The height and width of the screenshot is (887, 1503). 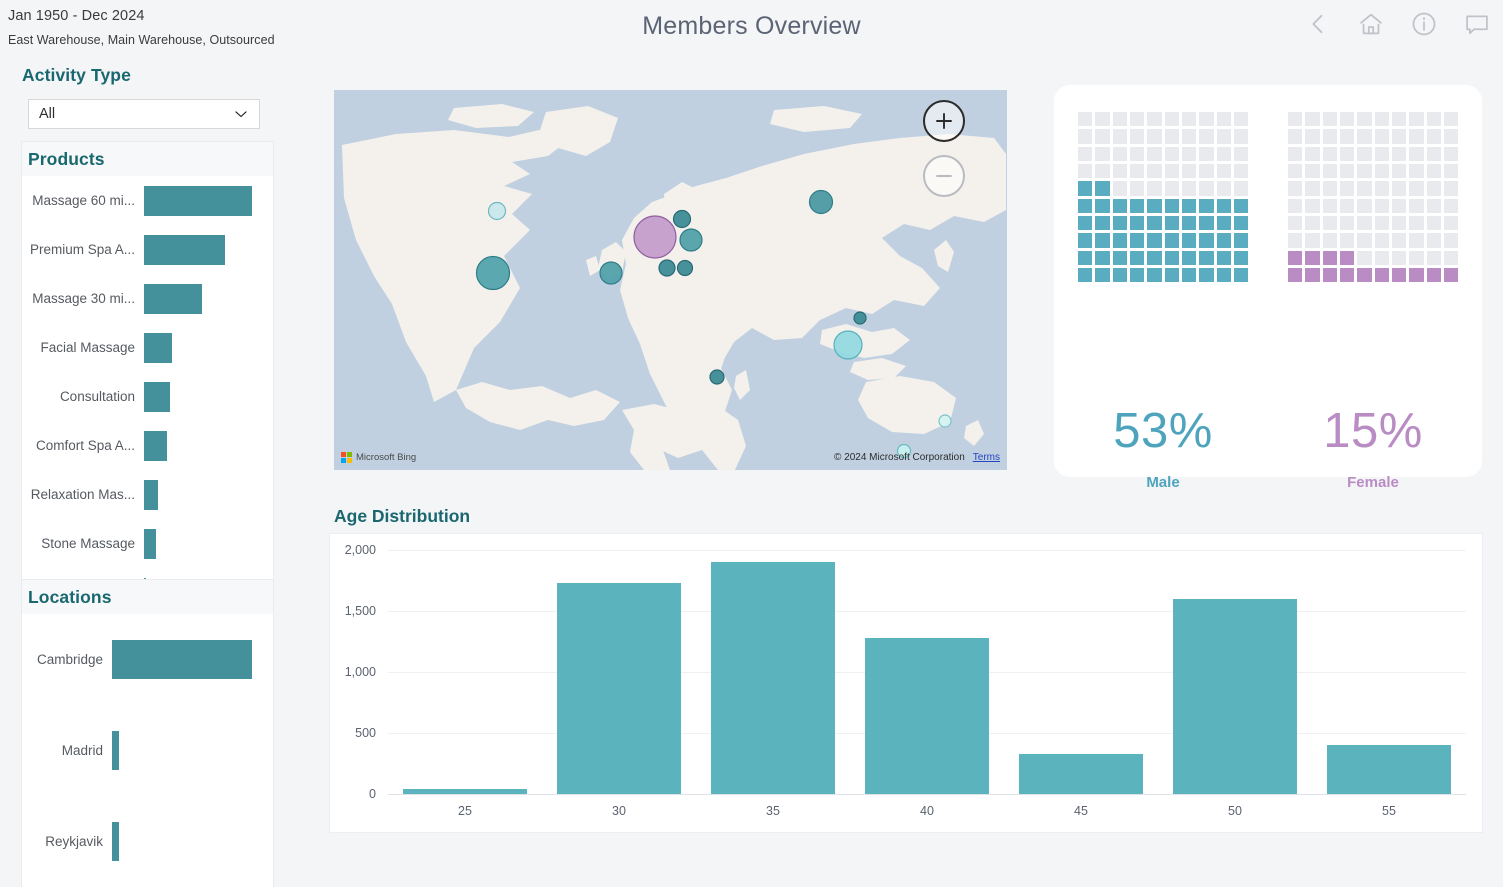 I want to click on bar-row: Cambridge, so click(x=147, y=659).